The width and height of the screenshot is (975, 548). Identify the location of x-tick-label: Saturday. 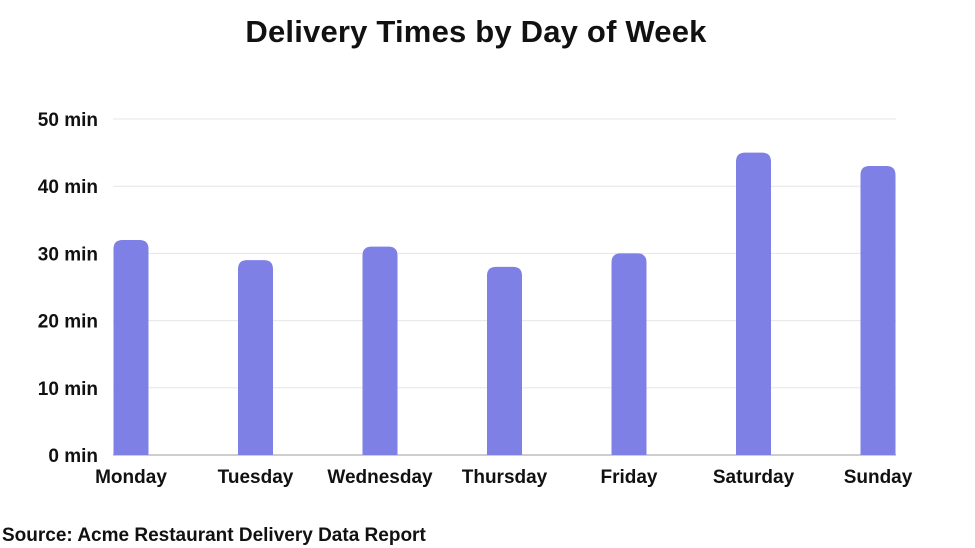
(754, 477).